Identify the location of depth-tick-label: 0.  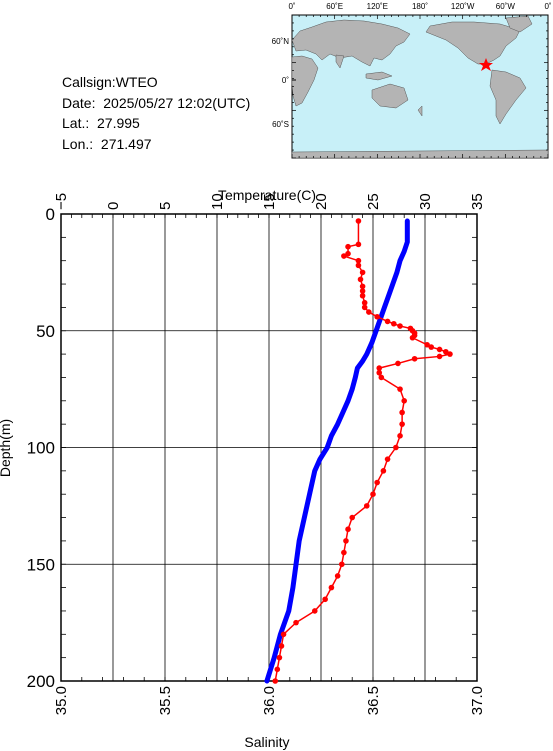
(50, 214).